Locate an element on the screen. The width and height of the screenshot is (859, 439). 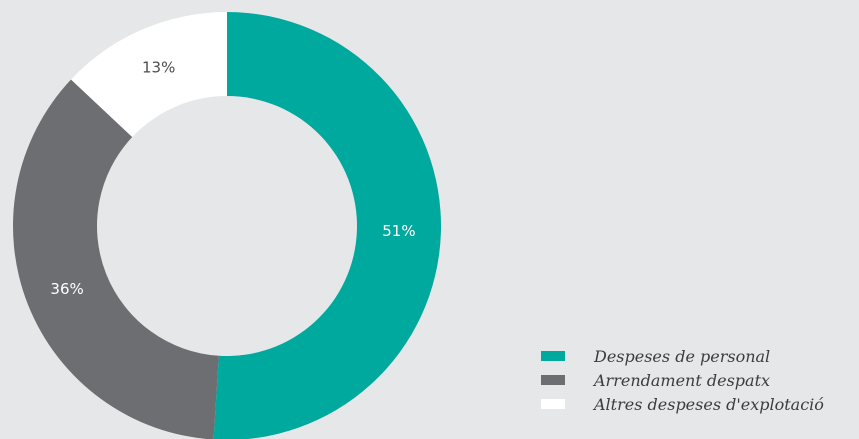
slice-label-personal: 51% is located at coordinates (398, 231).